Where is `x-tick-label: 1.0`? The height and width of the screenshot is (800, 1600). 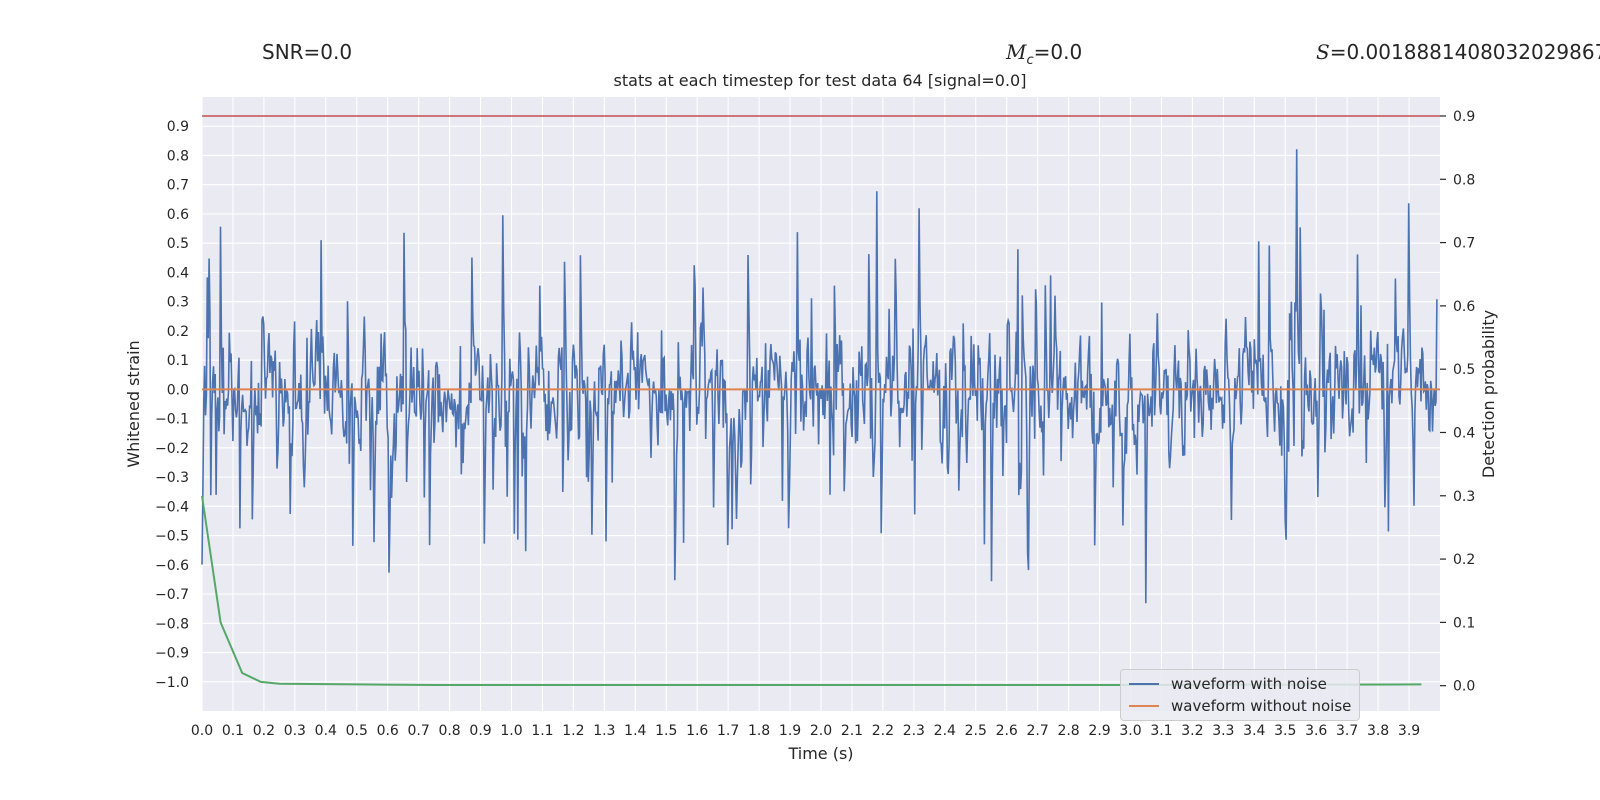
x-tick-label: 1.0 is located at coordinates (511, 731).